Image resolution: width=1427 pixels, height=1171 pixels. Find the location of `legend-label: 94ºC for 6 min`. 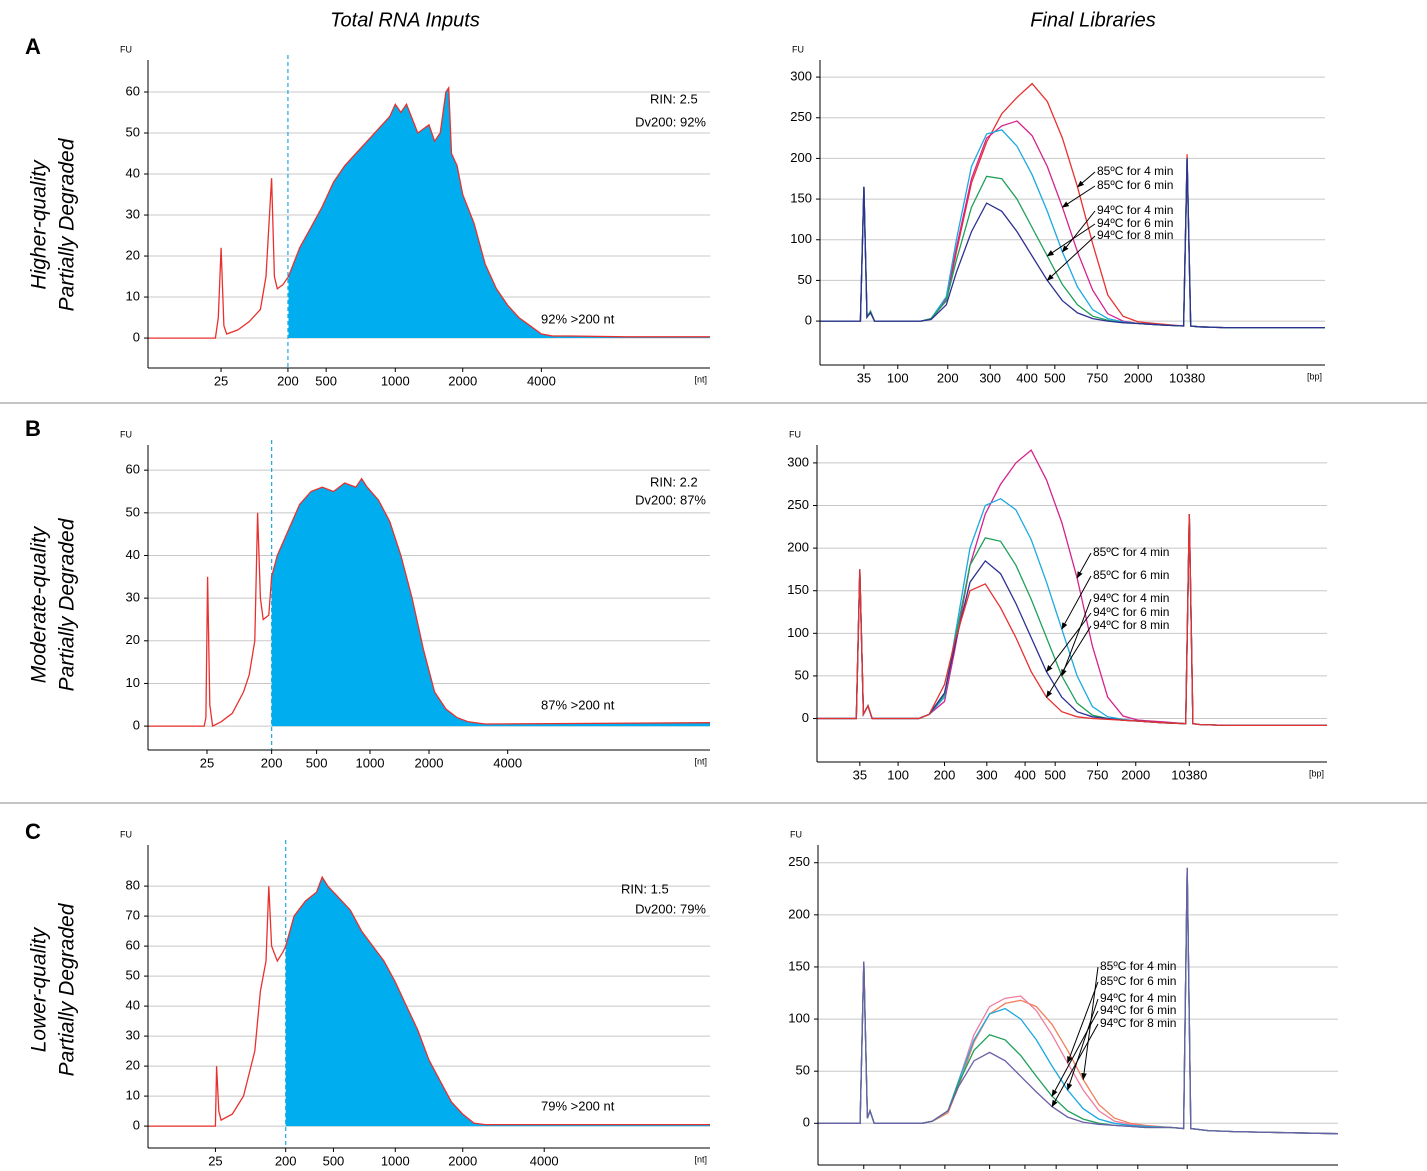

legend-label: 94ºC for 6 min is located at coordinates (1131, 612).